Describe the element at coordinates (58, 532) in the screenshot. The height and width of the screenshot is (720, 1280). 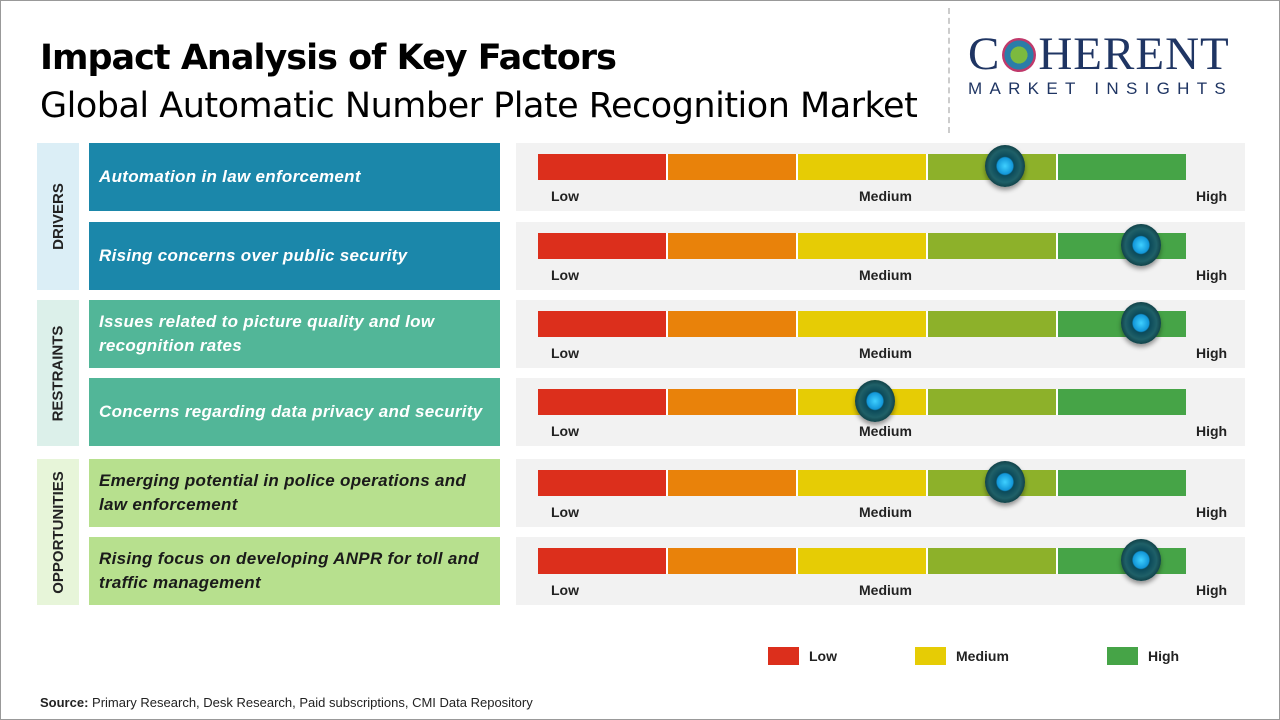
I see `category-opportunities: OPPORTUNITIES` at that location.